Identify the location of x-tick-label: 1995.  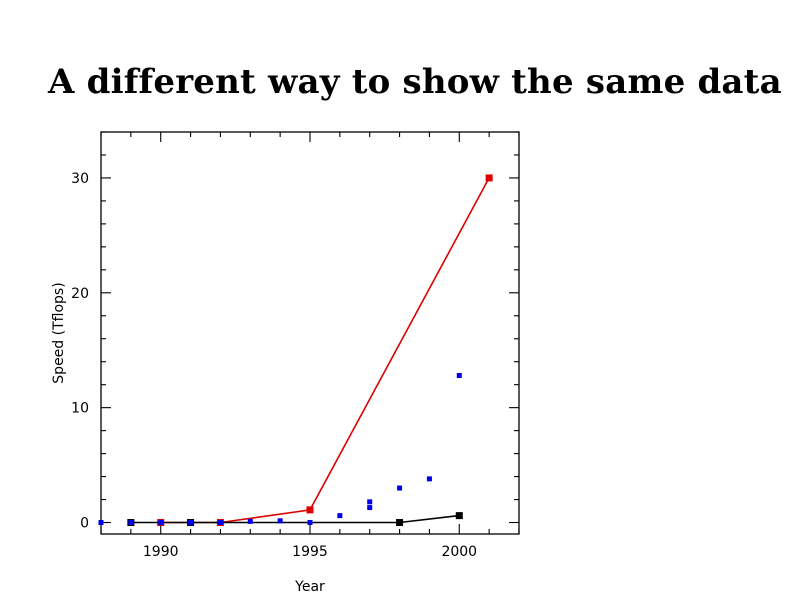
(310, 552).